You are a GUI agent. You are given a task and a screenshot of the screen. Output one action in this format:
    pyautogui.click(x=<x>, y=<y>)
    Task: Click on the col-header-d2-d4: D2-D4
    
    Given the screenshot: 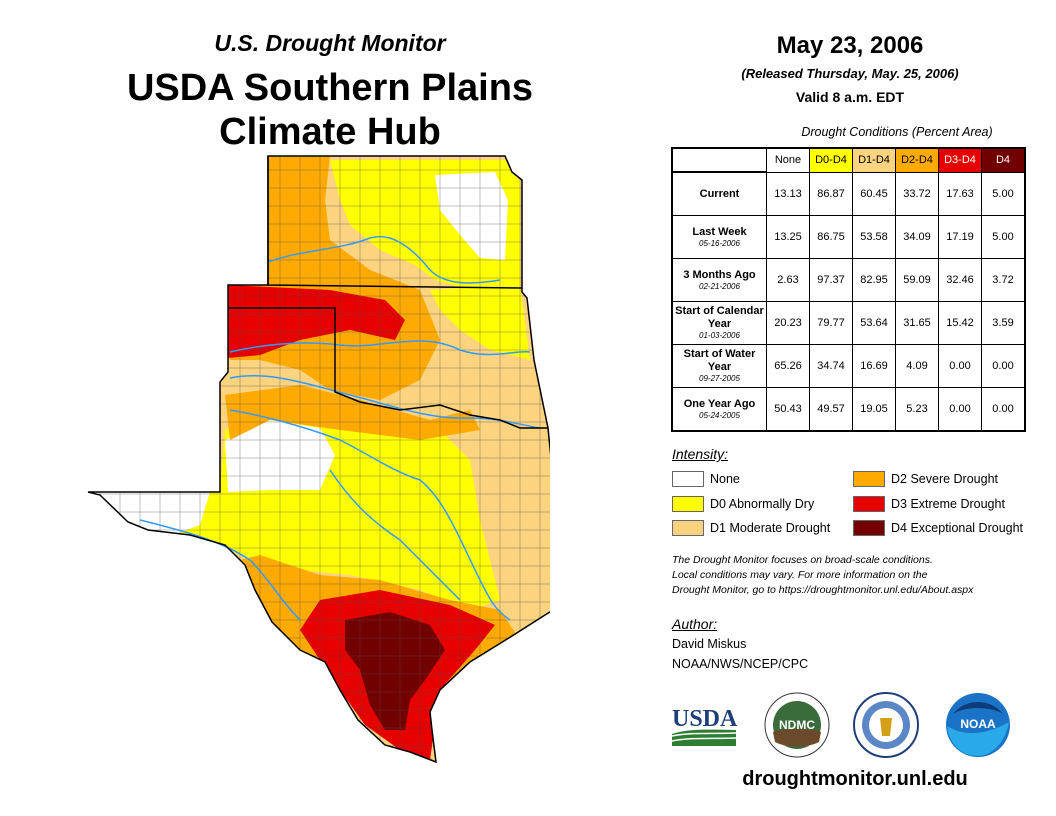 What is the action you would take?
    pyautogui.click(x=917, y=160)
    